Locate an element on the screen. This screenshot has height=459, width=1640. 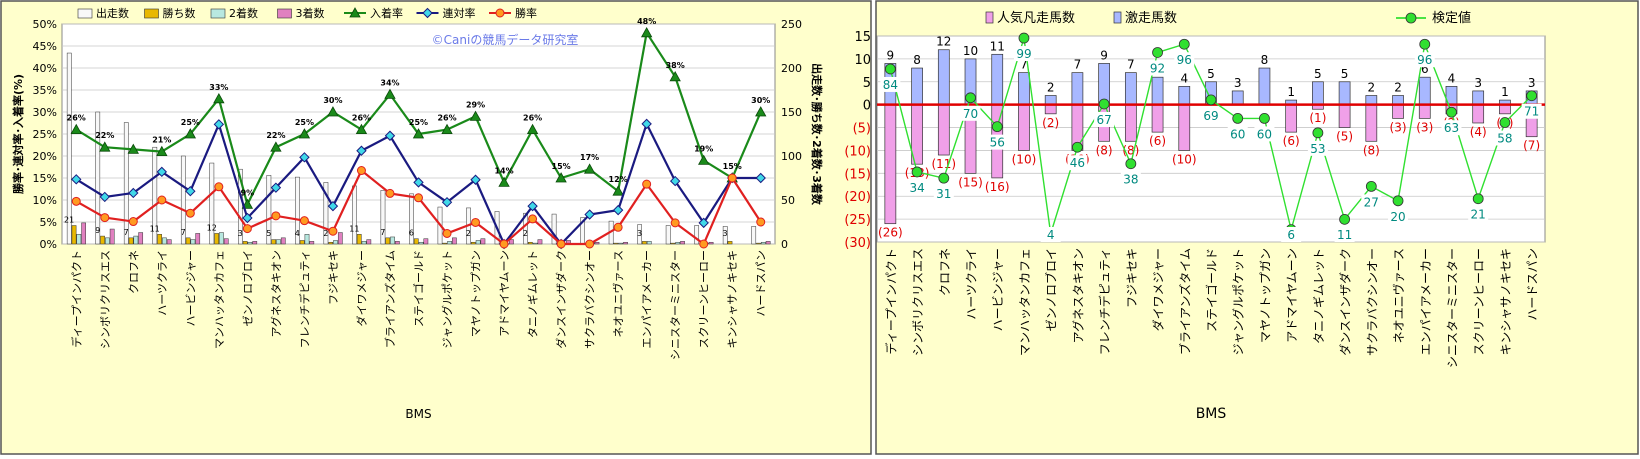
line-value-label: 34 is located at coordinates (916, 188).